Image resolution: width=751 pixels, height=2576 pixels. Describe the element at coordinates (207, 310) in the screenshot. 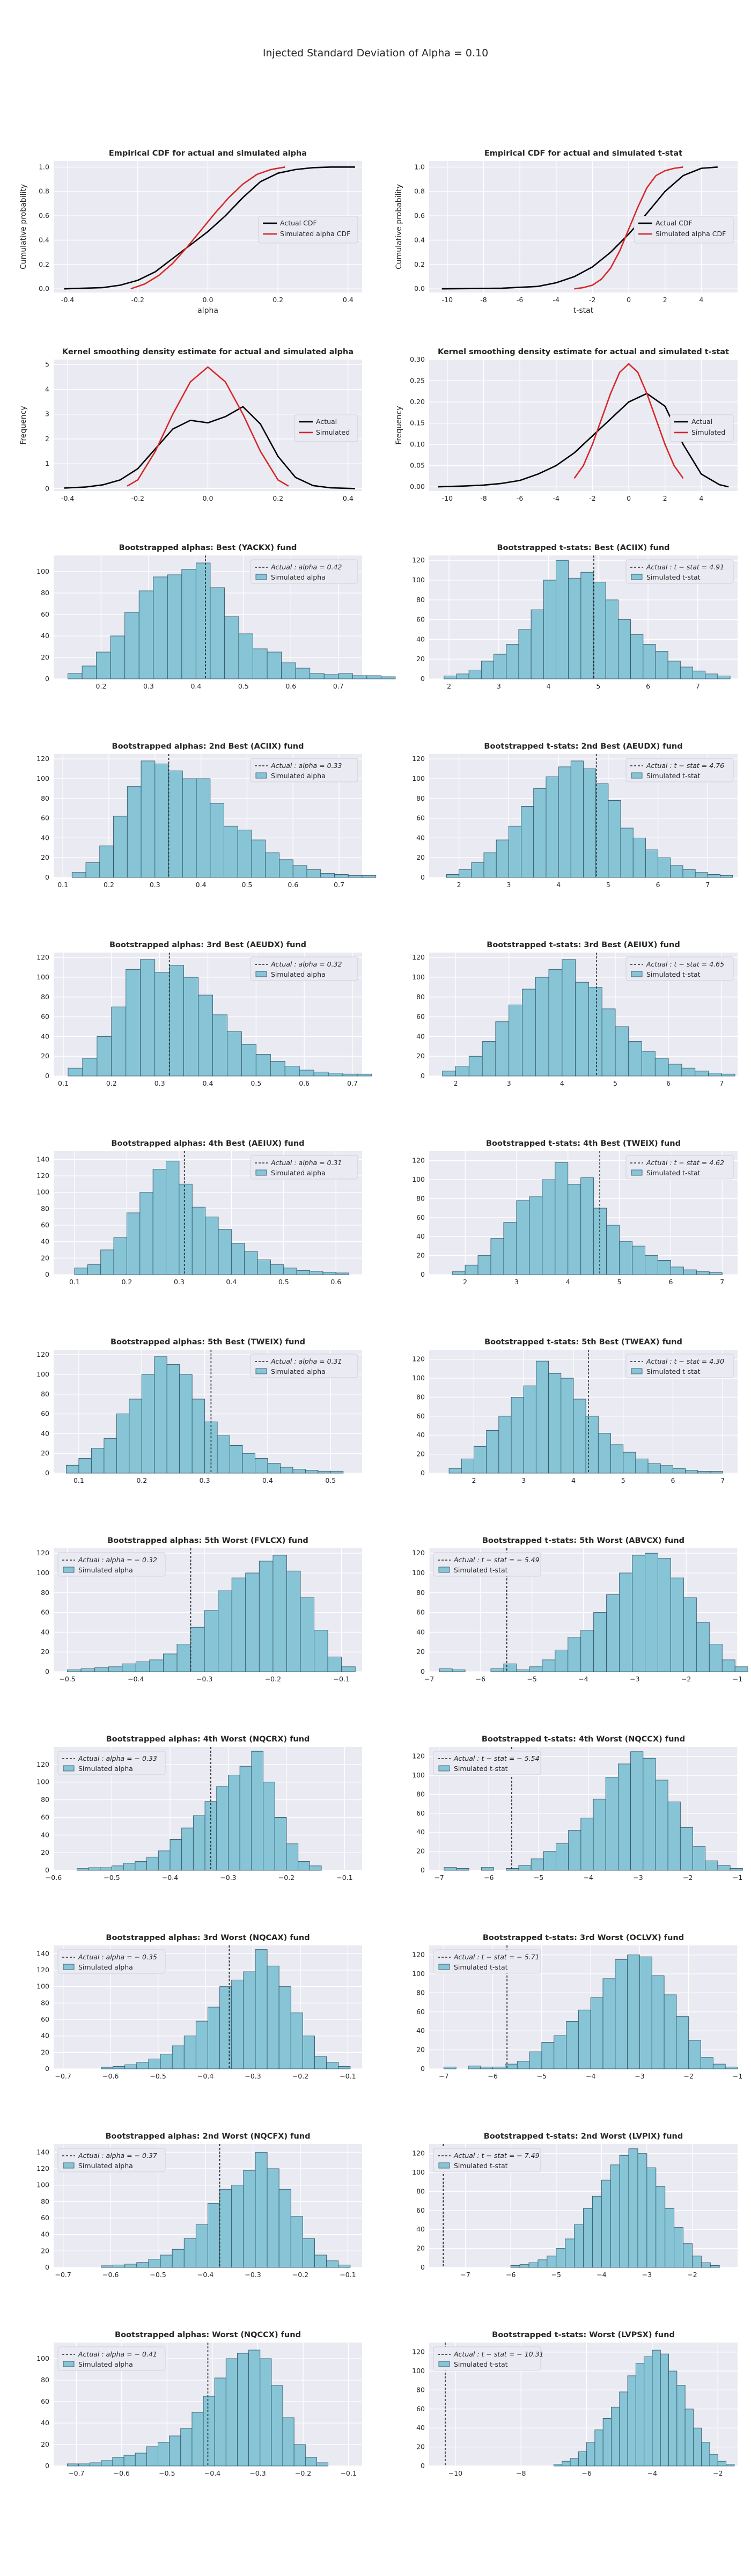

I see `x-axis-label: alpha` at that location.